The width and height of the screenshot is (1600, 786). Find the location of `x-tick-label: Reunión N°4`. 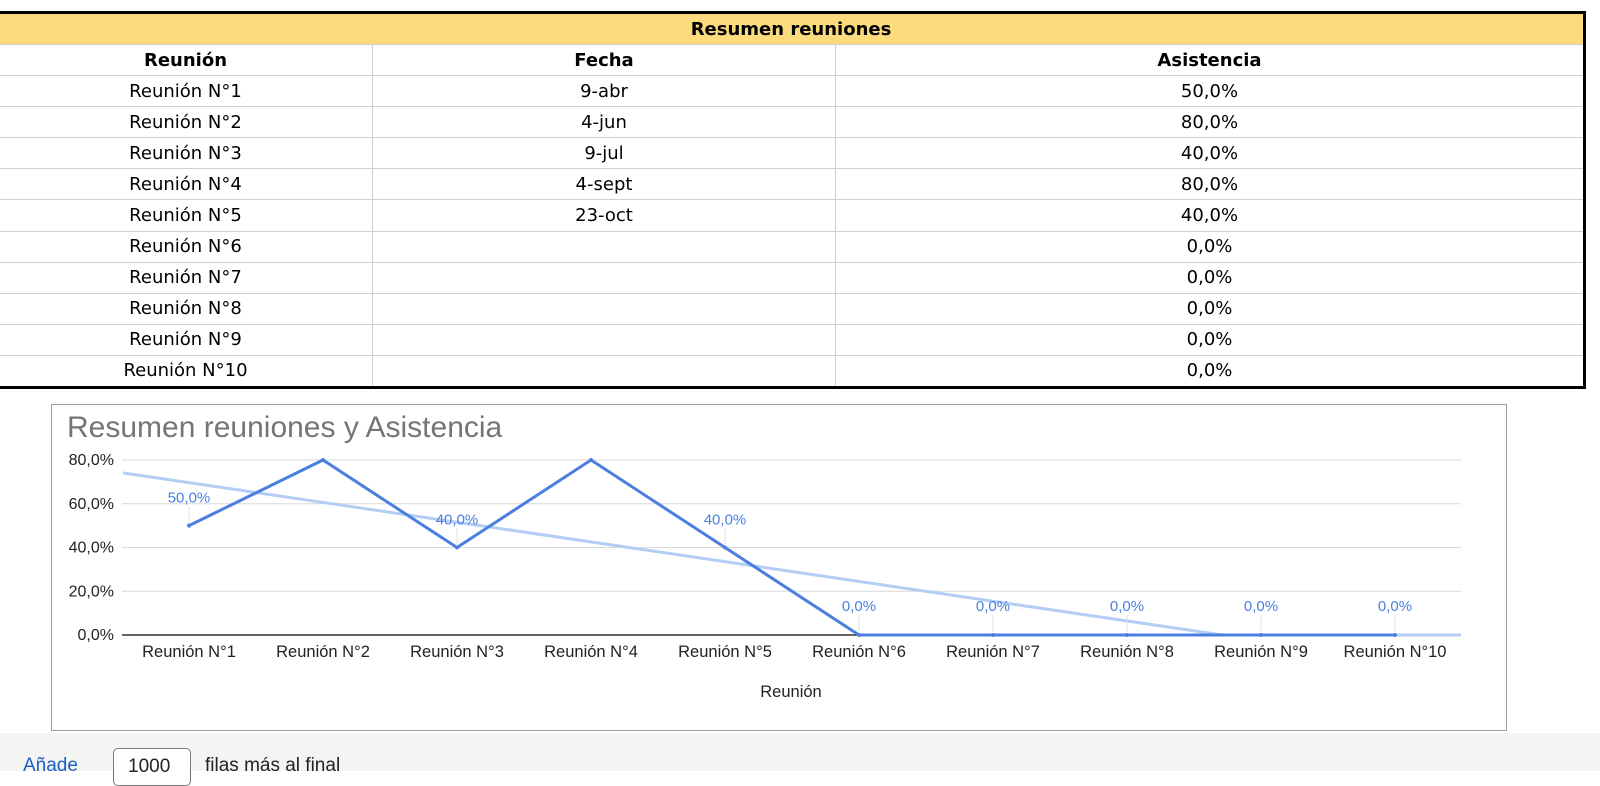

x-tick-label: Reunión N°4 is located at coordinates (591, 652).